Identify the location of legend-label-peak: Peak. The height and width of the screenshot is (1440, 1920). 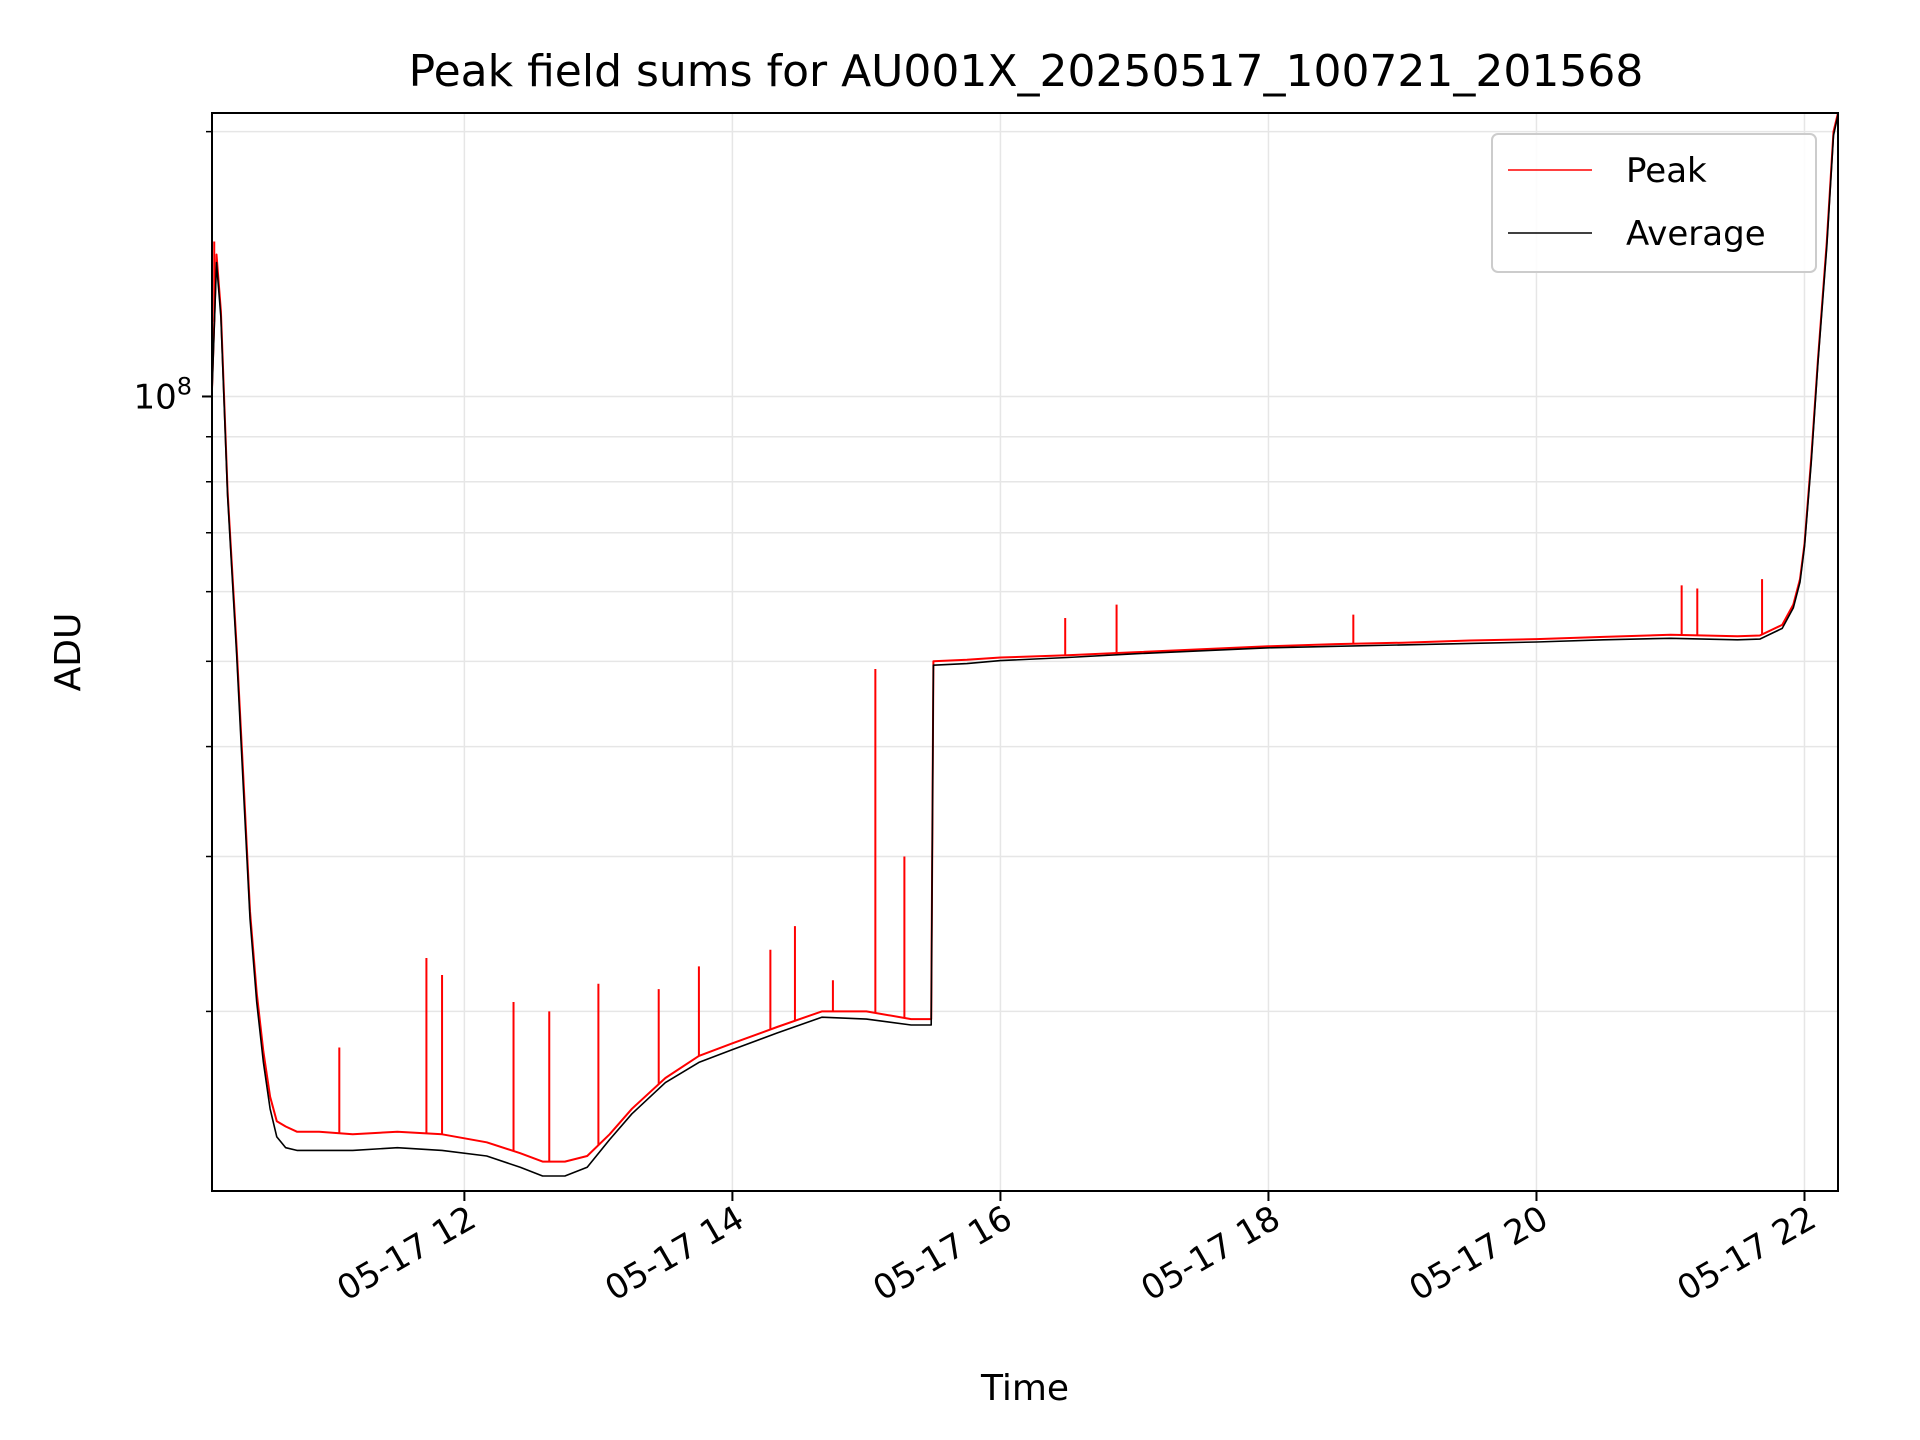
(1666, 171).